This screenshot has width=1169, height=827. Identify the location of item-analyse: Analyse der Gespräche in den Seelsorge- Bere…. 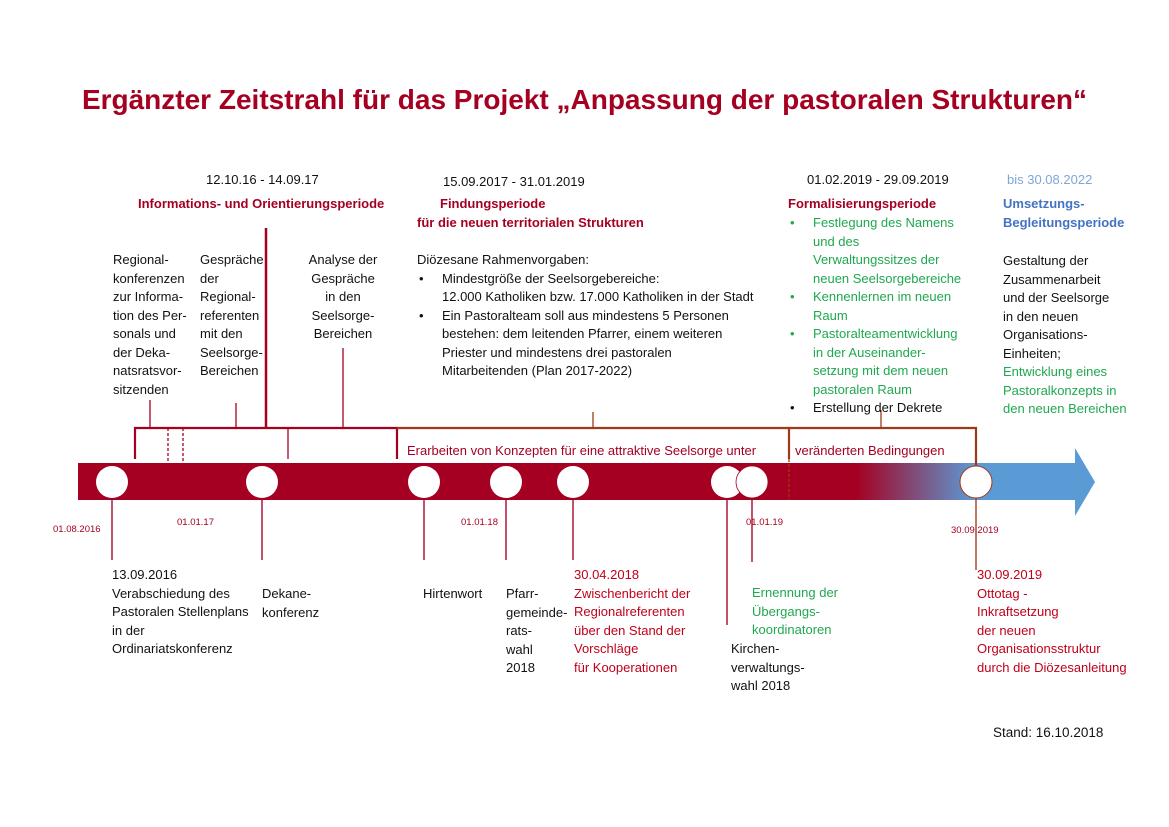
(343, 297).